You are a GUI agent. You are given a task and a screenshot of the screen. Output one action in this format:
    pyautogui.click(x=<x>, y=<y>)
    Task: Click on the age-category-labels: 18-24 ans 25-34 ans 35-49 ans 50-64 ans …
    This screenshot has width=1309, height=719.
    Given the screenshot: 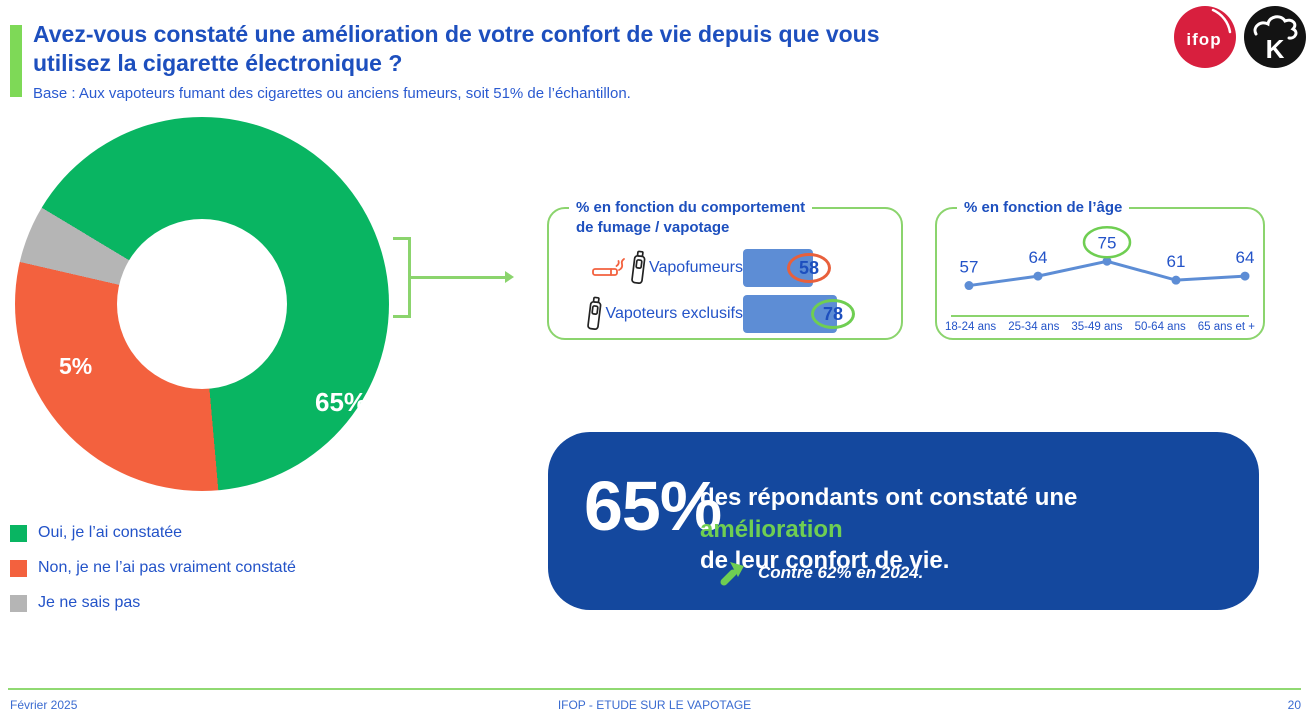 What is the action you would take?
    pyautogui.click(x=1100, y=327)
    